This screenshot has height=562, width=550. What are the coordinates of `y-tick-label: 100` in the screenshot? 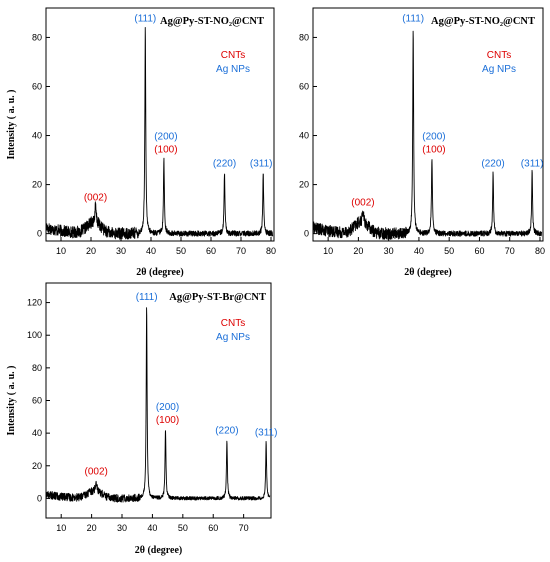 It's located at (34, 335).